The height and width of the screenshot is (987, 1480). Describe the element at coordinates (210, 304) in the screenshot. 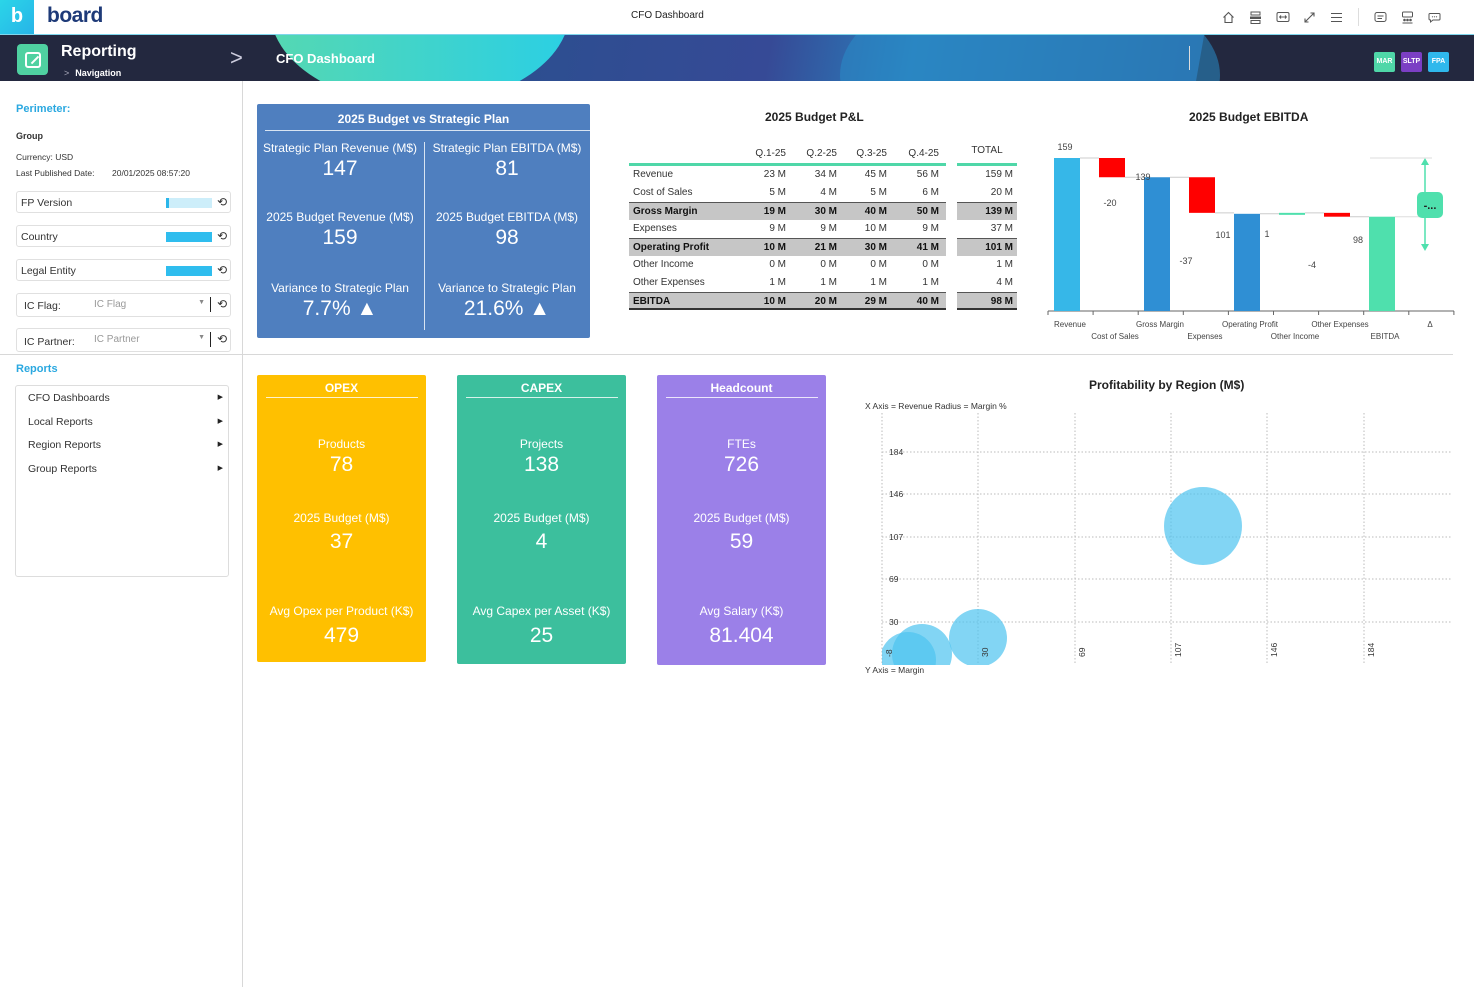

I see `dropdown-divider` at that location.